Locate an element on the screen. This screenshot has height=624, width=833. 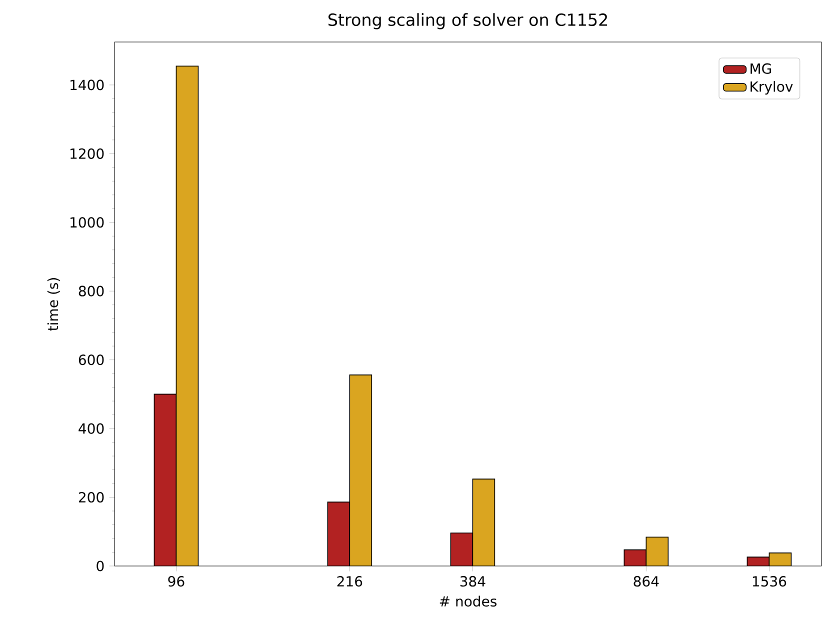
y-tick-label: 200 is located at coordinates (91, 497).